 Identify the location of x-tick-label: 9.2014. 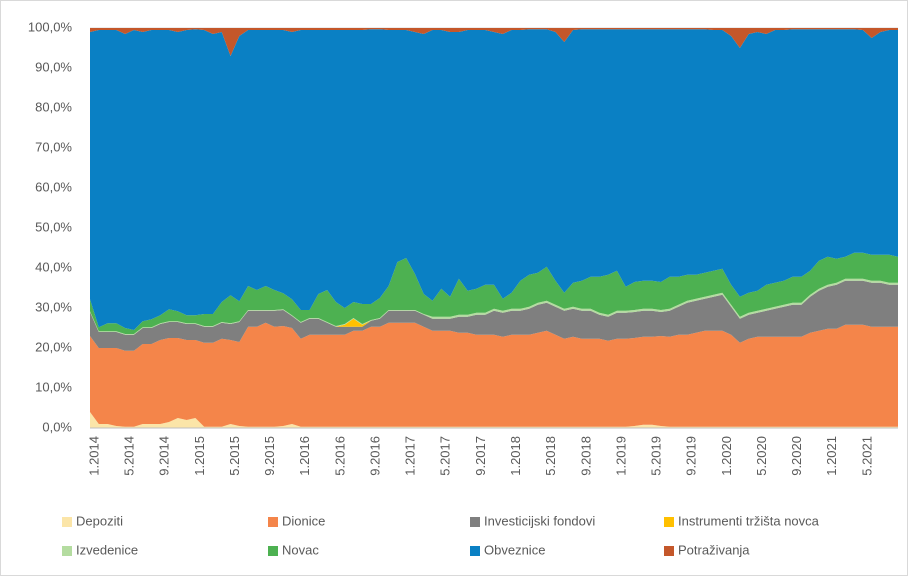
(164, 456).